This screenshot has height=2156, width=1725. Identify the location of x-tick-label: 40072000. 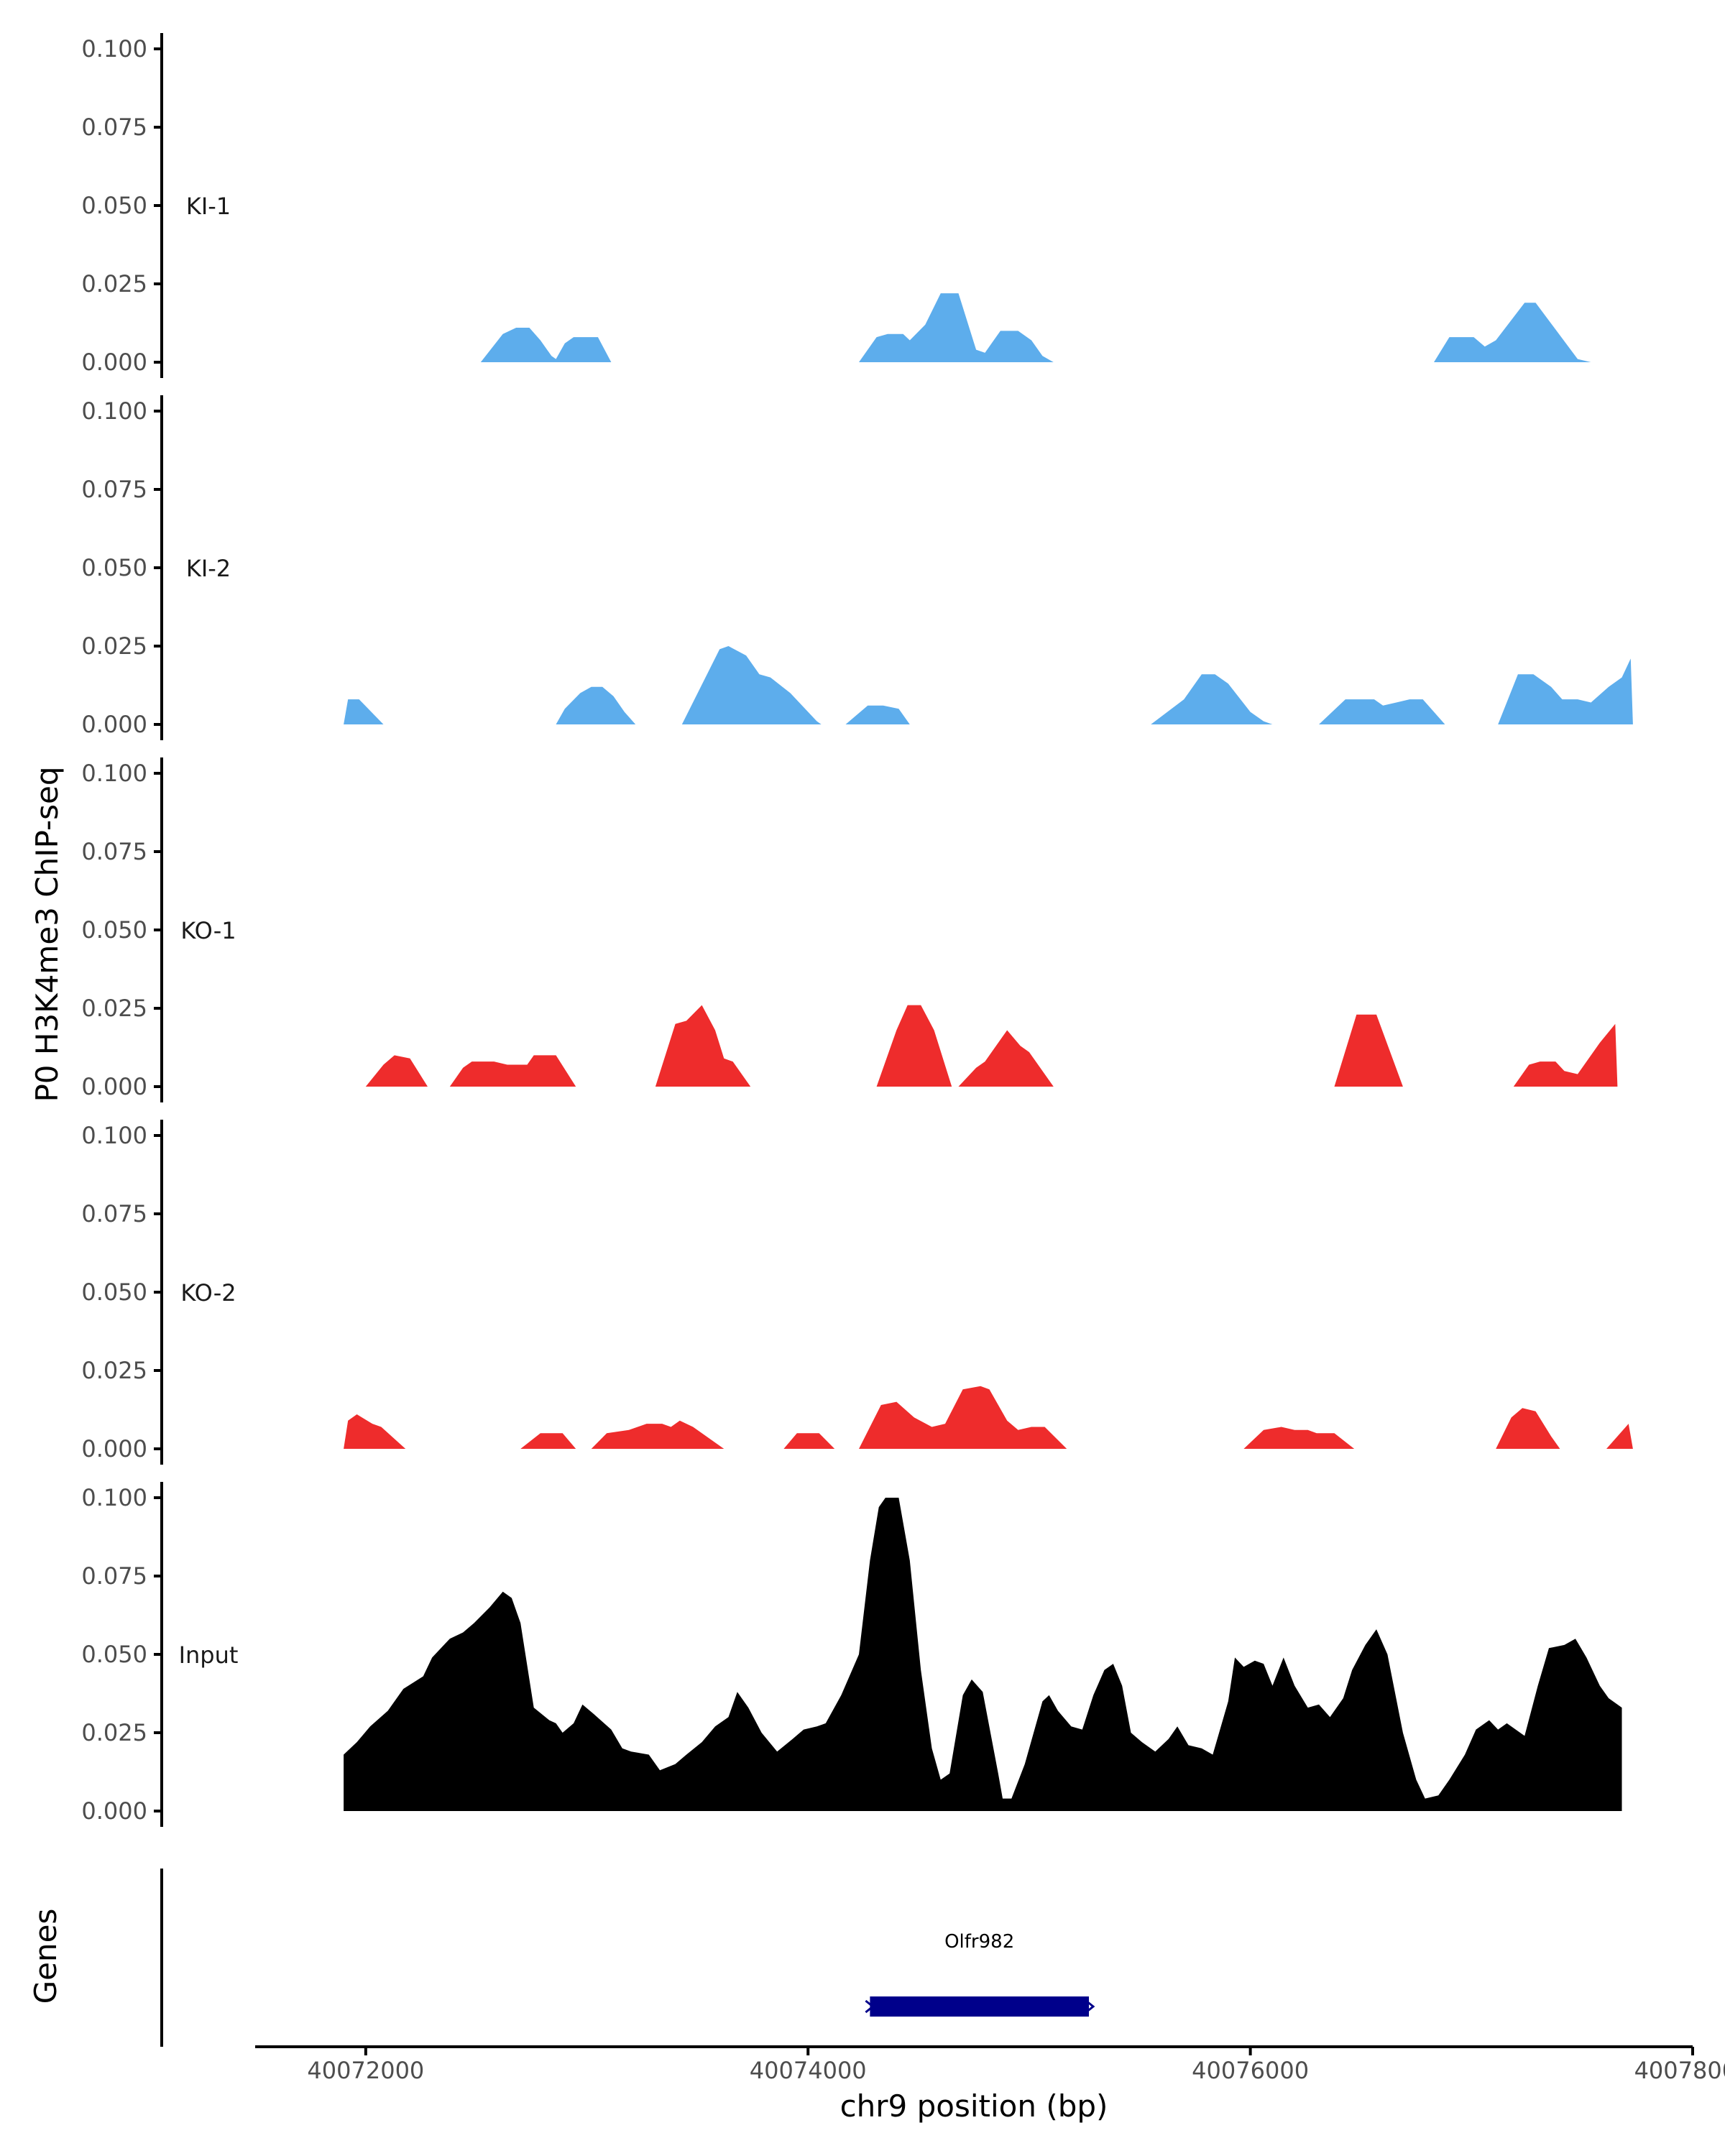
(365, 2070).